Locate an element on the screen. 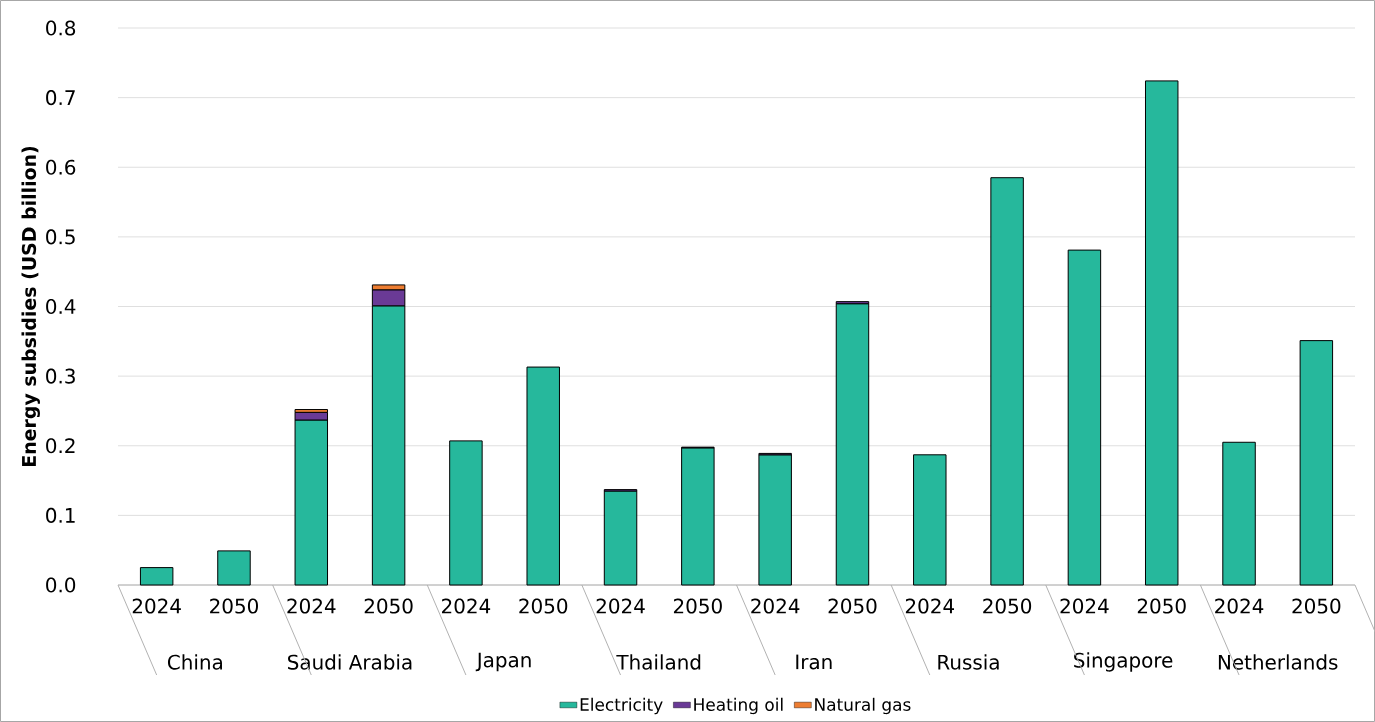 Image resolution: width=1375 pixels, height=722 pixels. text: Singapore is located at coordinates (1123, 662).